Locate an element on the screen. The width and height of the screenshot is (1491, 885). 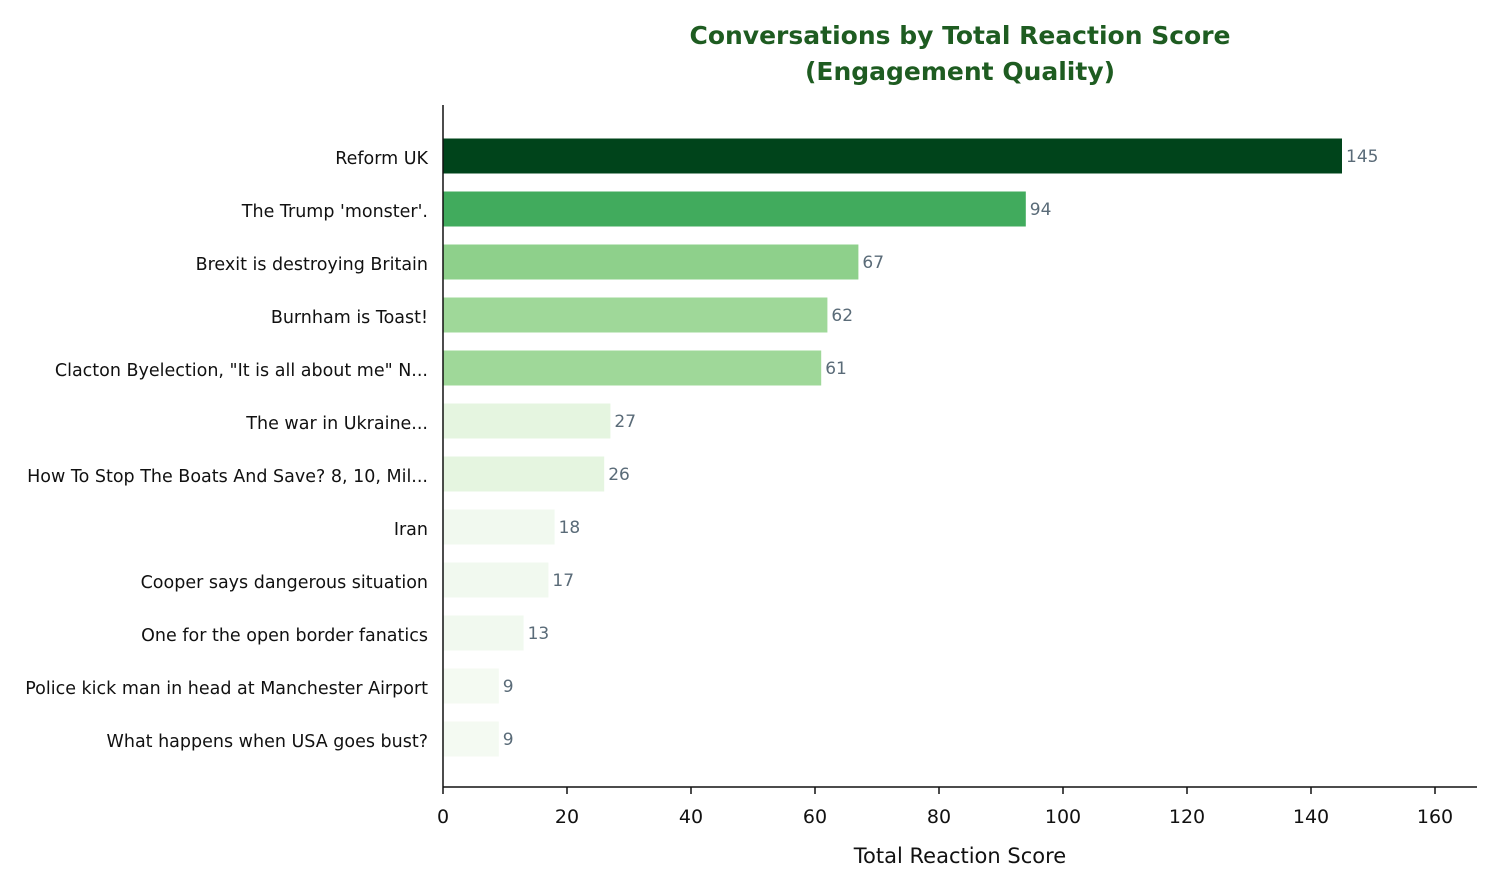
category-label: Reform UK is located at coordinates (381, 159).